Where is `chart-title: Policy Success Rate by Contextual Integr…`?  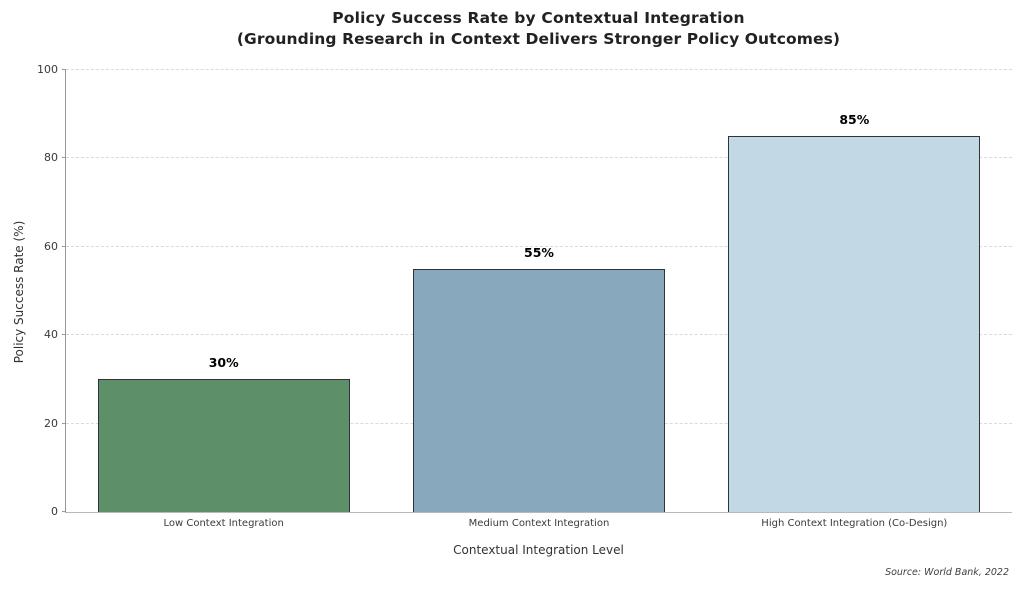
chart-title: Policy Success Rate by Contextual Integr… is located at coordinates (538, 18).